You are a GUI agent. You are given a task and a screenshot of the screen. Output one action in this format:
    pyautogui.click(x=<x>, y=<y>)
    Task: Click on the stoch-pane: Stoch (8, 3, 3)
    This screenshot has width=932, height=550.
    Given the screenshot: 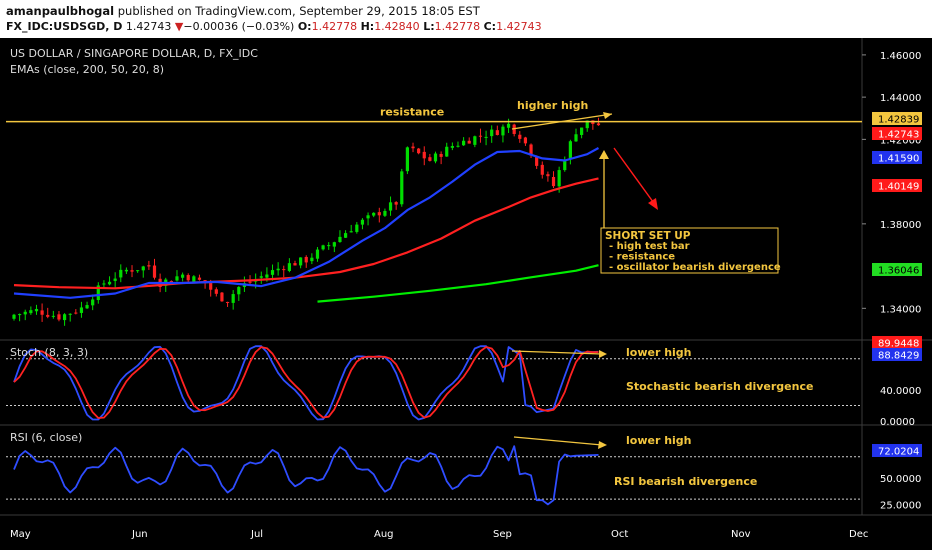 What is the action you would take?
    pyautogui.click(x=434, y=383)
    